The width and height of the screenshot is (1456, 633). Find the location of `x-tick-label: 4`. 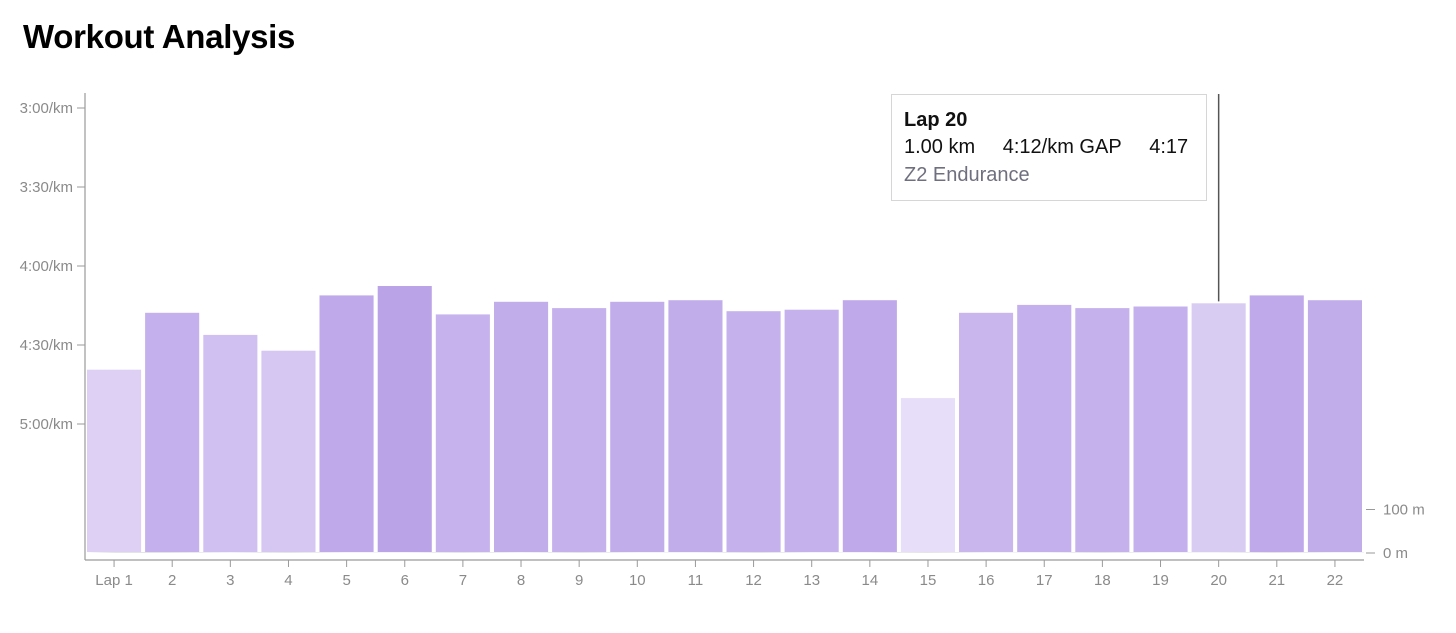

x-tick-label: 4 is located at coordinates (288, 580).